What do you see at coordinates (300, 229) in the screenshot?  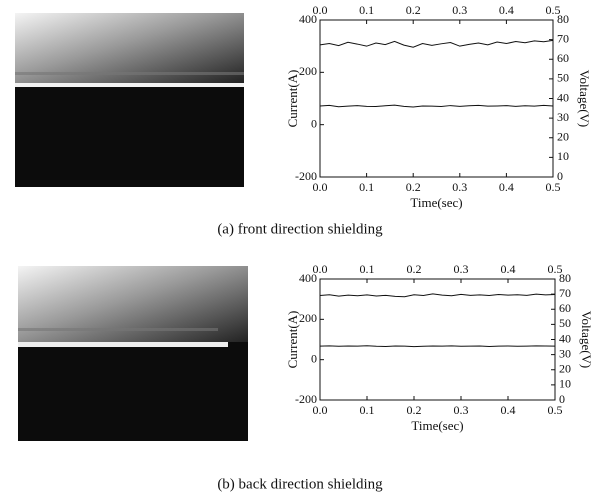 I see `figure-caption: (a) front direction shielding` at bounding box center [300, 229].